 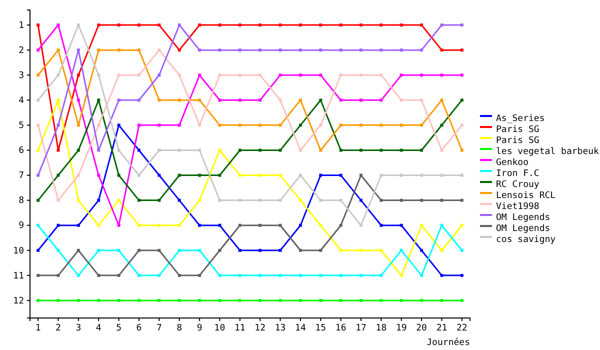 What do you see at coordinates (21, 176) in the screenshot?
I see `y-tick-label: 7` at bounding box center [21, 176].